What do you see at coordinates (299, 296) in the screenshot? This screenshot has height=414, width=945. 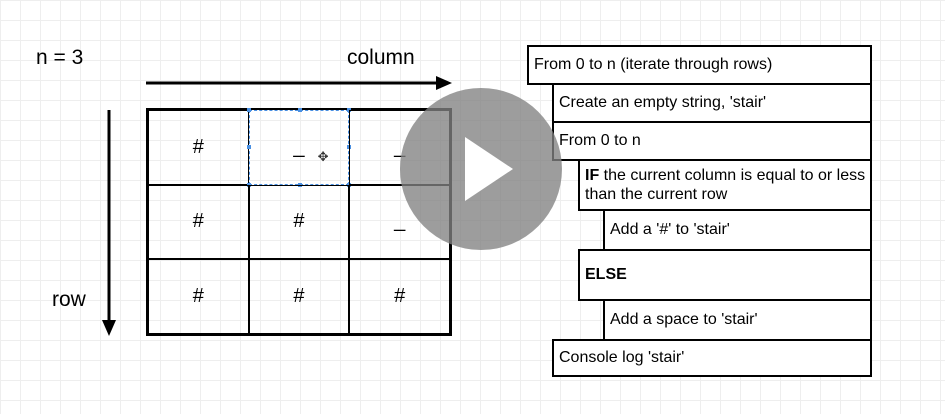 I see `grid-cell-r2-c1: #` at bounding box center [299, 296].